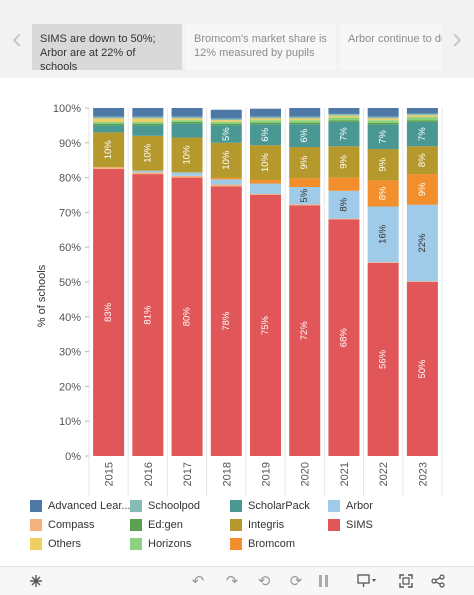 This screenshot has width=474, height=595. Describe the element at coordinates (262, 544) in the screenshot. I see `legend-item: Bromcom` at that location.